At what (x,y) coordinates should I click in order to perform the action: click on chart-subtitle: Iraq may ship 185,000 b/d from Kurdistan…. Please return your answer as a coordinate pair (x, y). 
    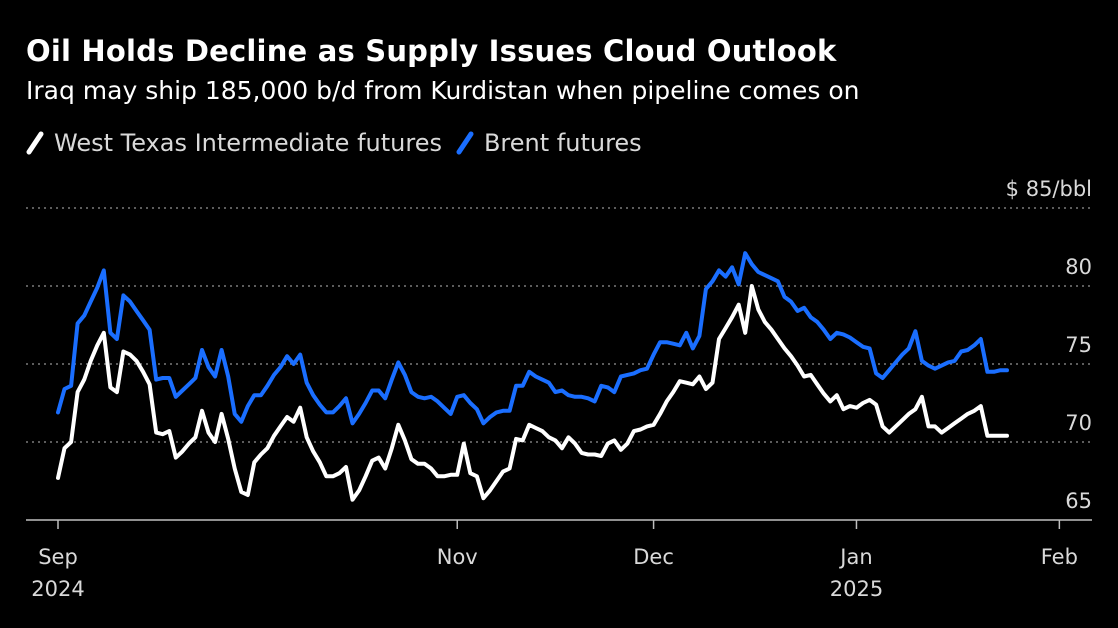
    Looking at the image, I should click on (443, 90).